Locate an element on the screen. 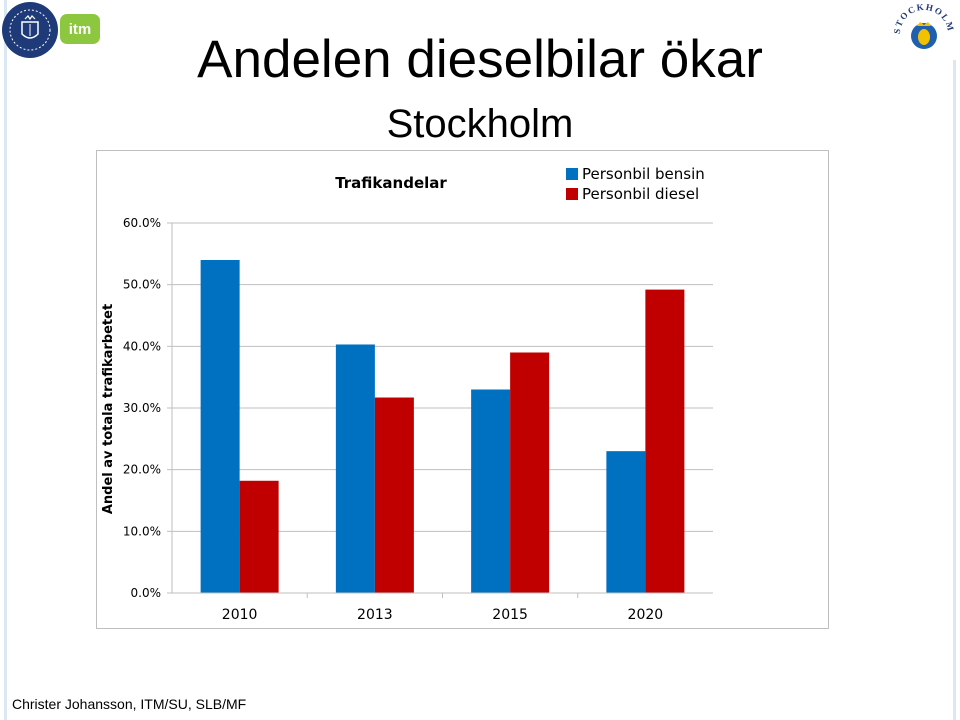  slide-subtitle: Stockholm is located at coordinates (480, 124).